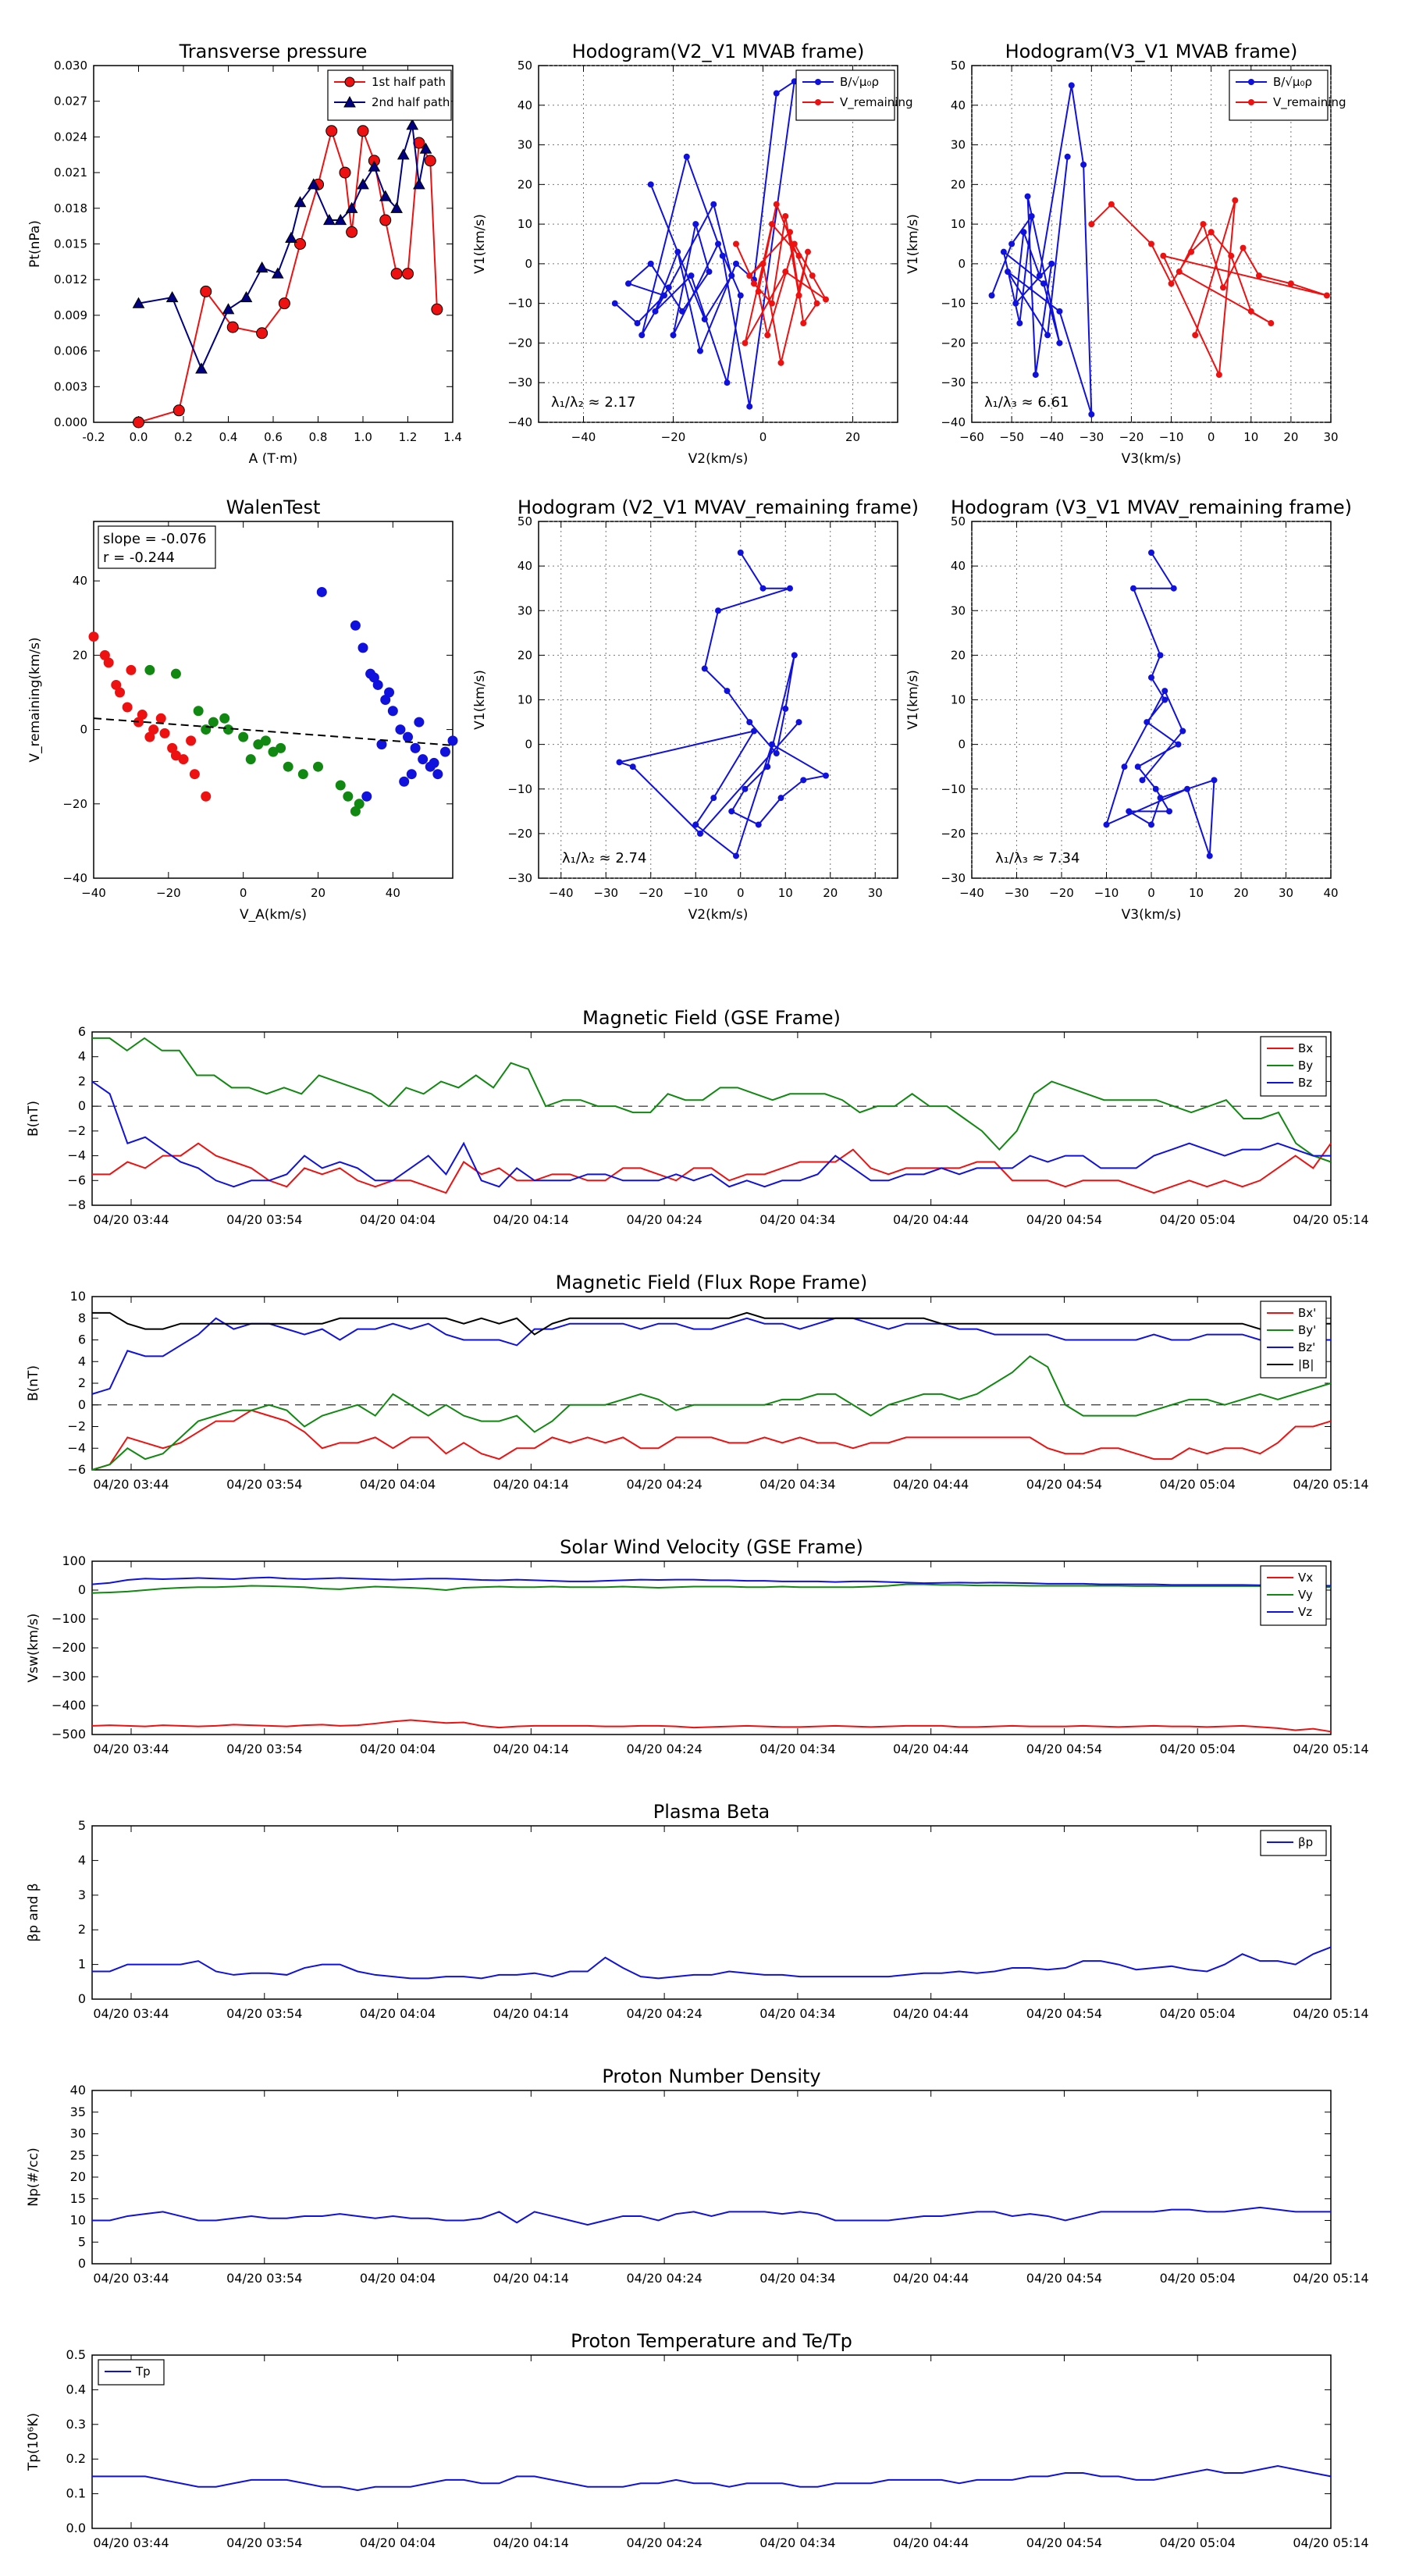 The width and height of the screenshot is (1405, 2576). What do you see at coordinates (931, 2278) in the screenshot?
I see `x-tick-label: 04/20 04:44` at bounding box center [931, 2278].